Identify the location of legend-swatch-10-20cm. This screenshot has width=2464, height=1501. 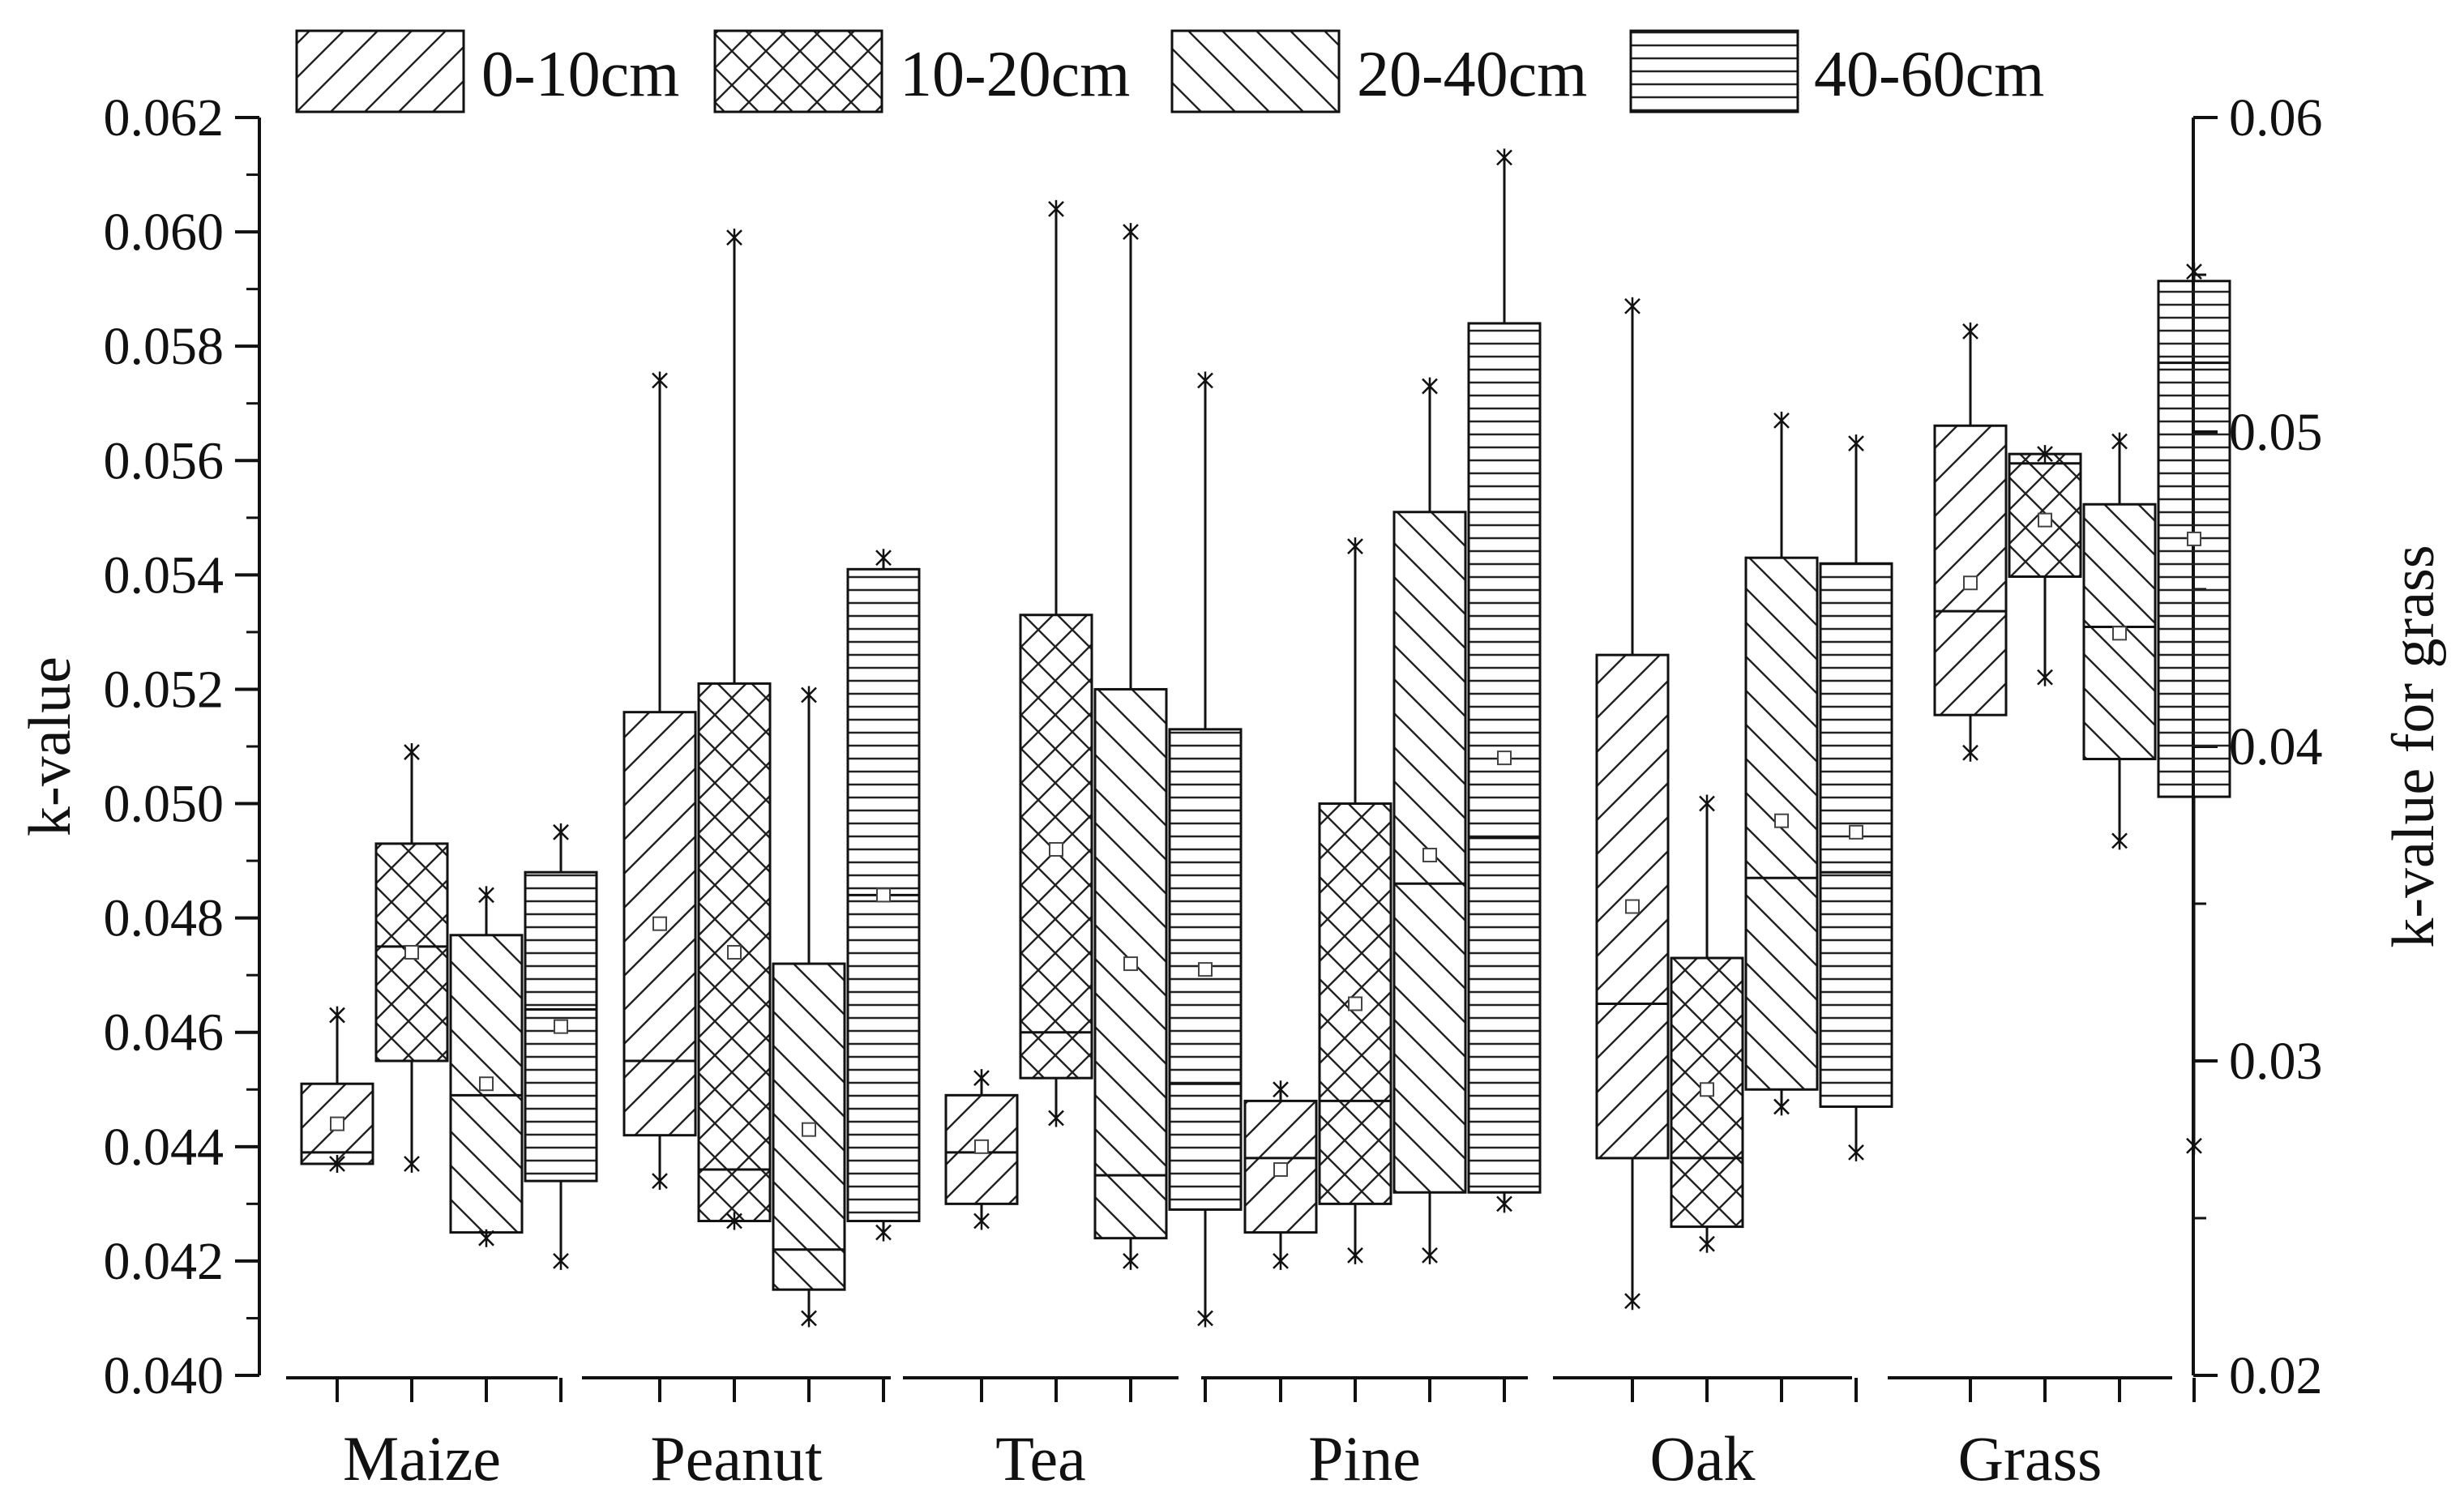
(798, 71).